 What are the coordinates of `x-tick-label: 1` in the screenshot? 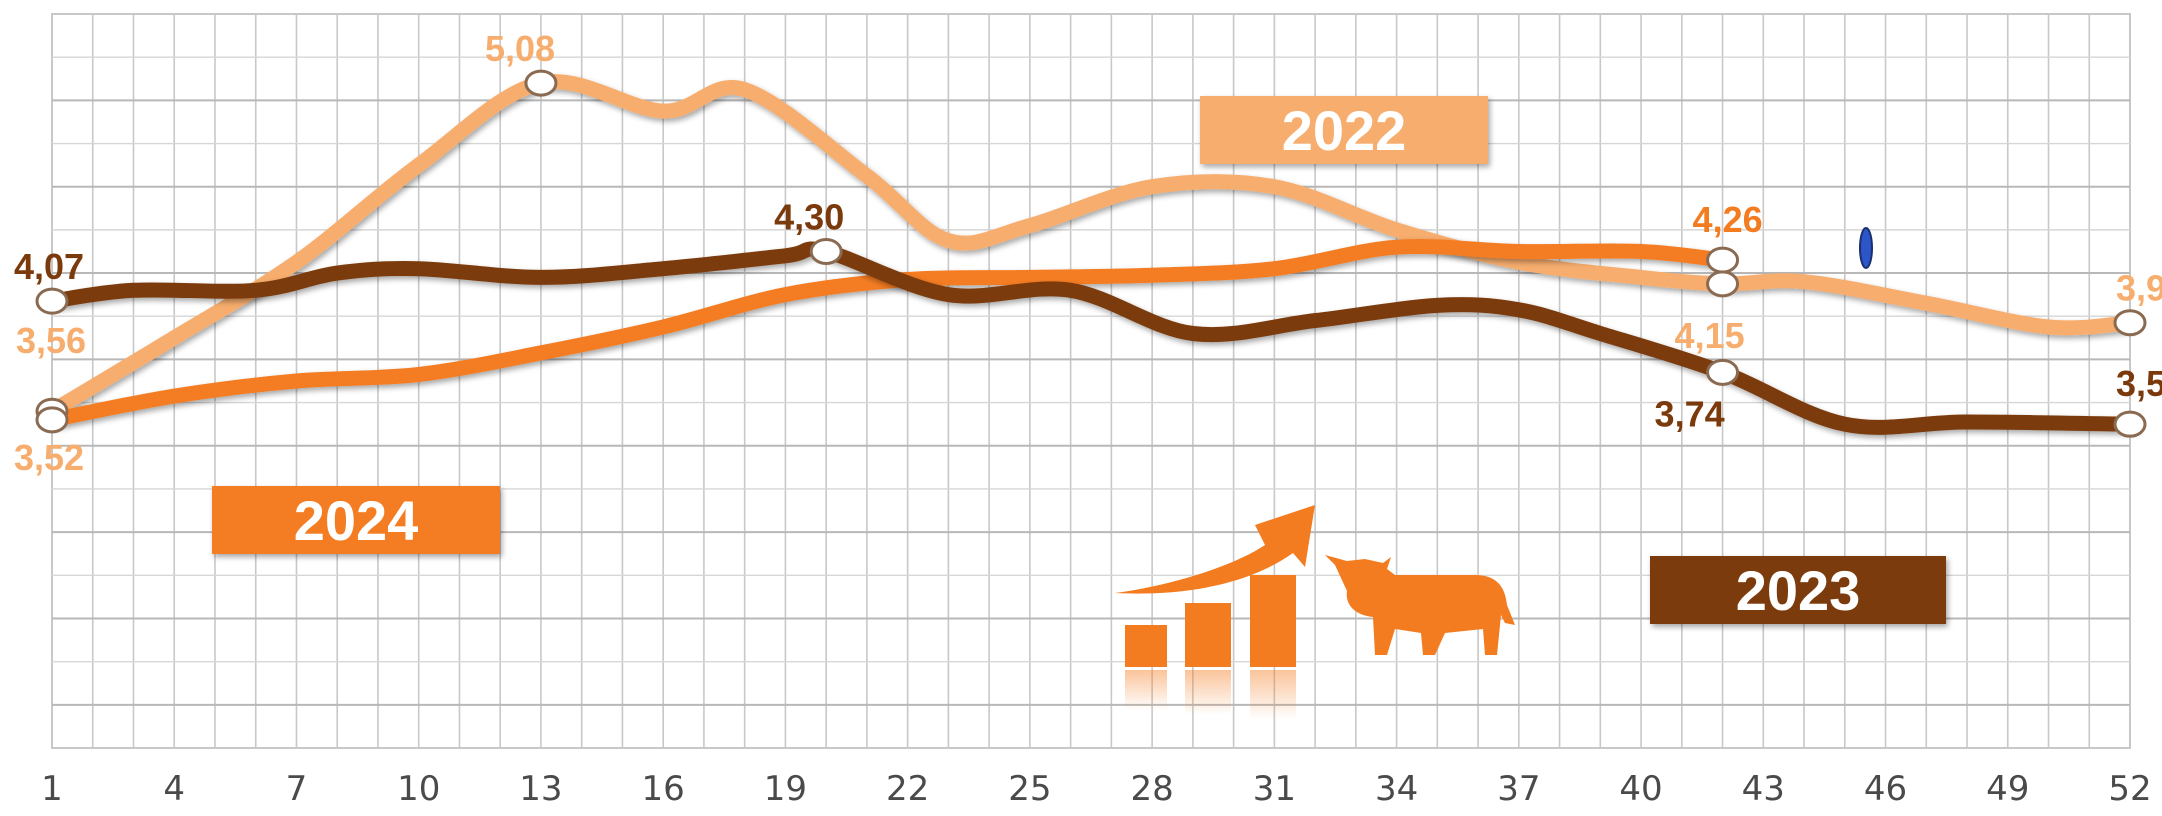 It's located at (52, 789).